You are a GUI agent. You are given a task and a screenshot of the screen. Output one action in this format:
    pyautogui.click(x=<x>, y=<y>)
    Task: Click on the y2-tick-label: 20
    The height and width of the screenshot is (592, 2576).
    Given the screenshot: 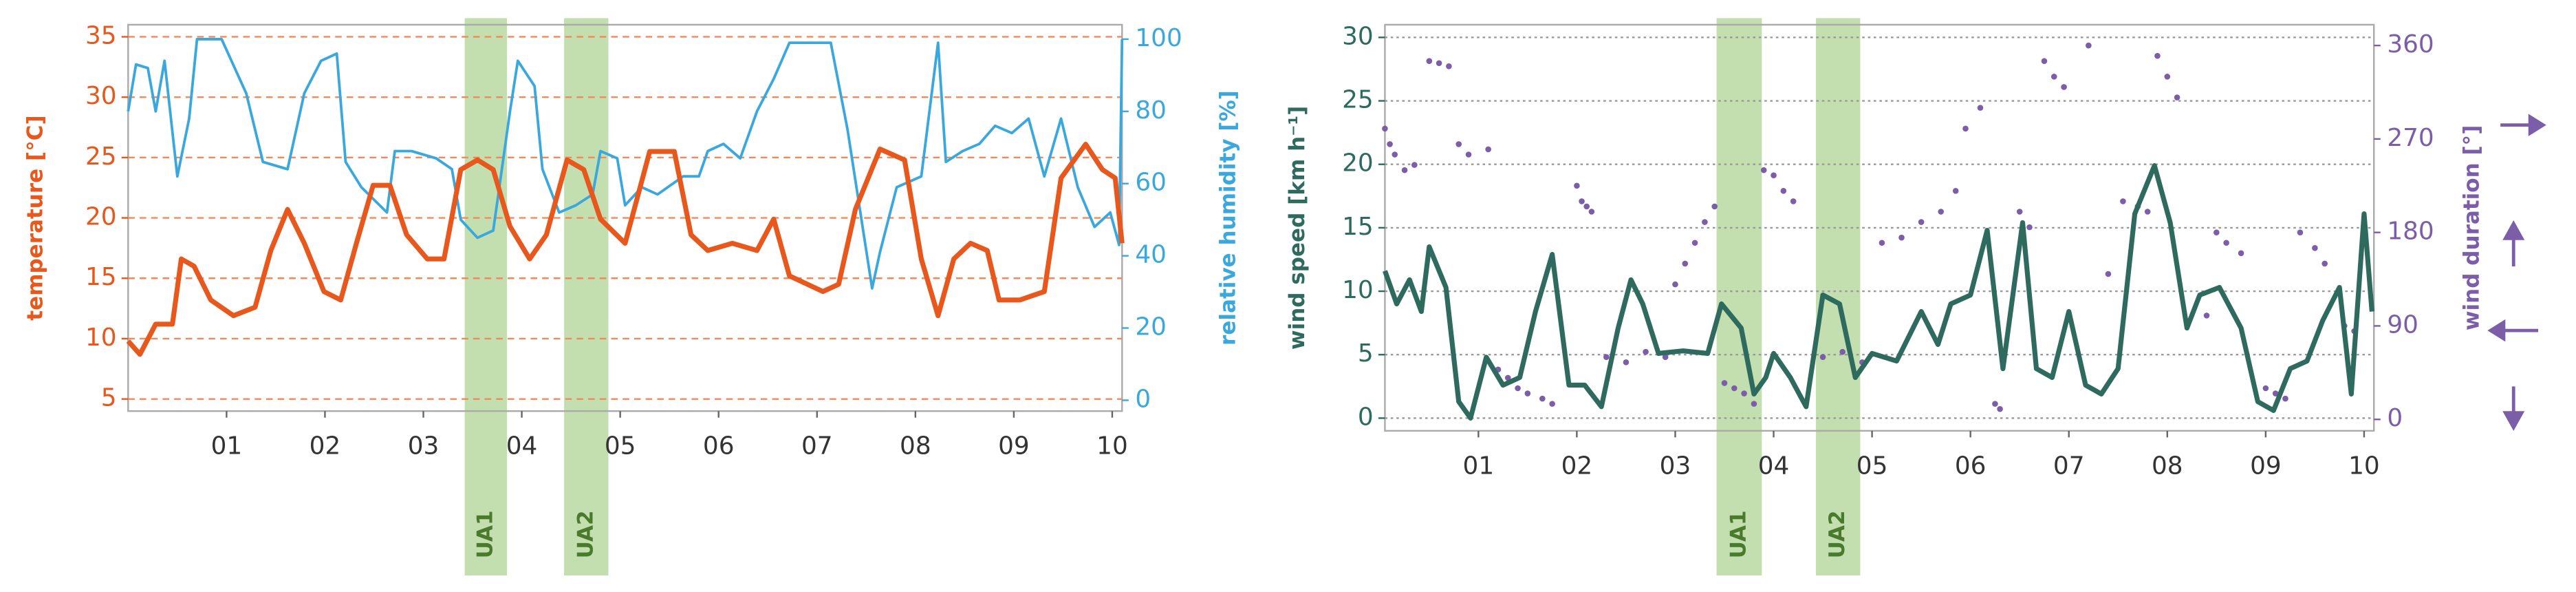 What is the action you would take?
    pyautogui.click(x=1151, y=327)
    